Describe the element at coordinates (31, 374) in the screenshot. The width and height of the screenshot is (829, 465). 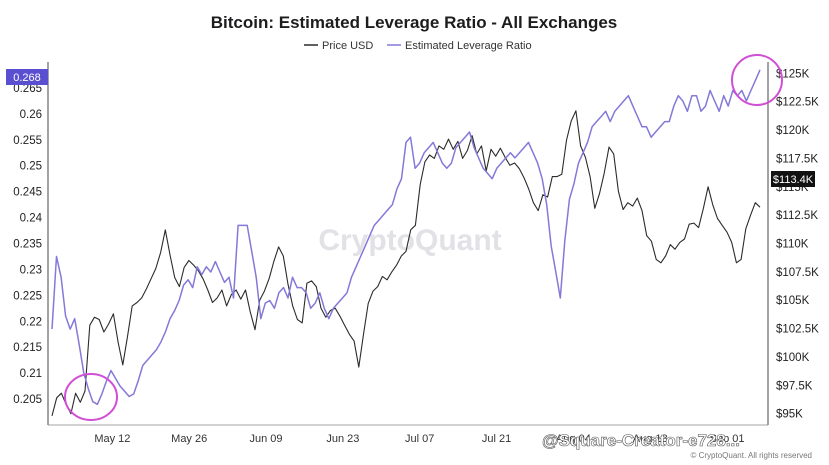
I see `left-tick-label: 0.21` at that location.